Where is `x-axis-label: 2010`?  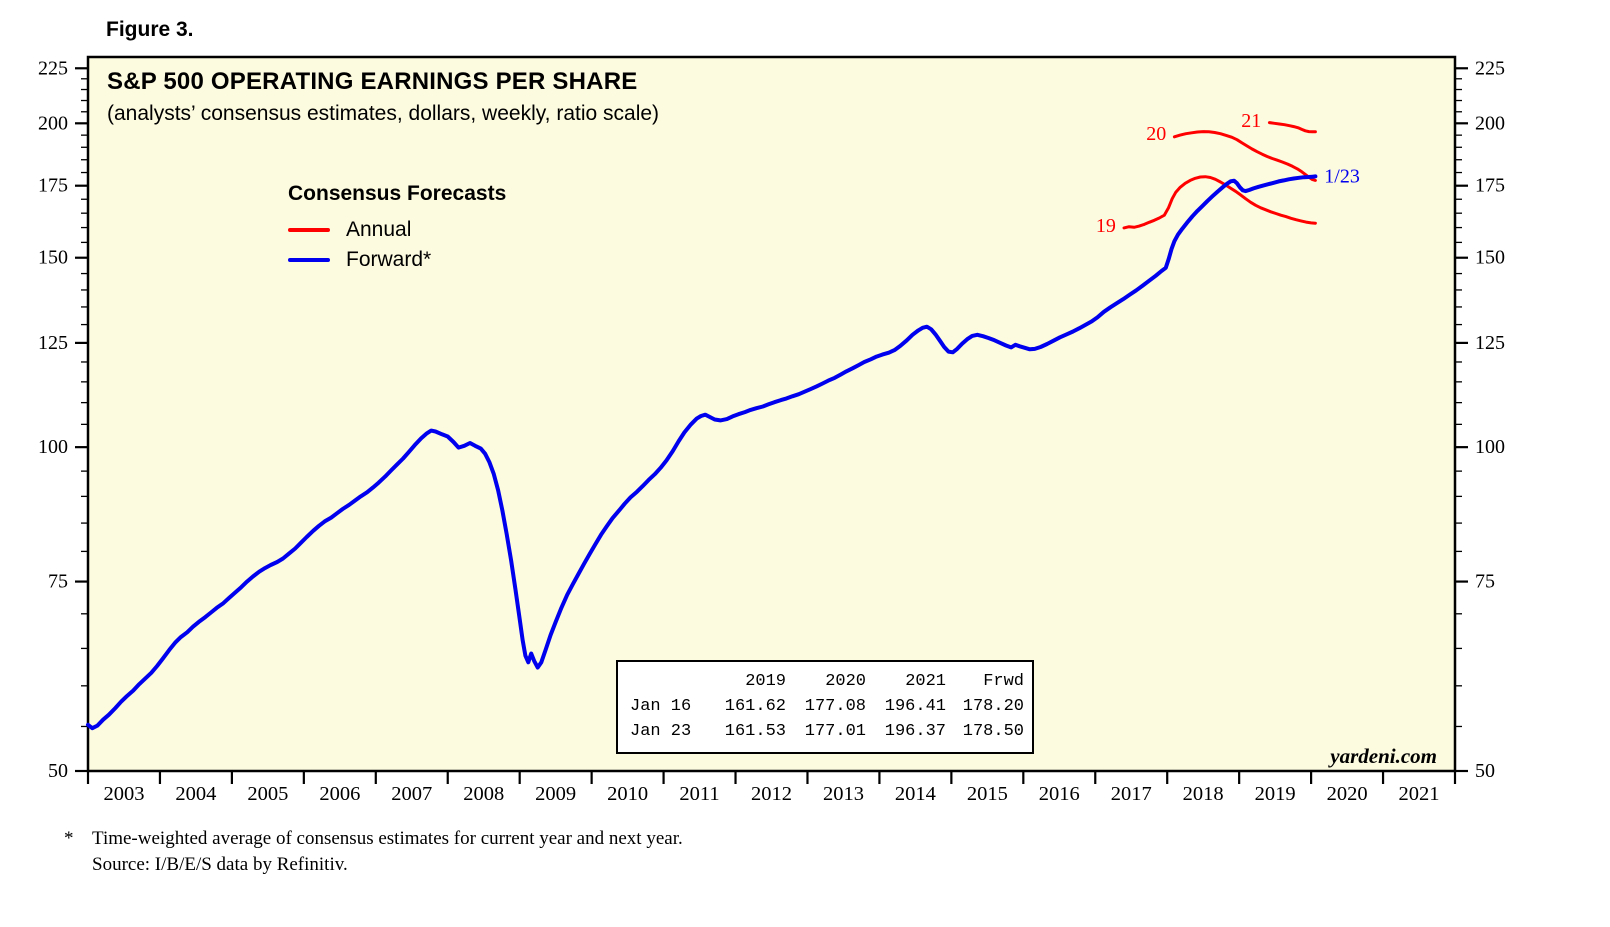 x-axis-label: 2010 is located at coordinates (627, 794).